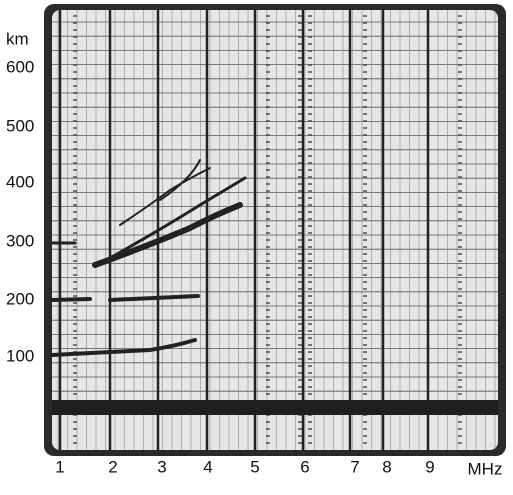  I want to click on y-tick-label: 200, so click(20, 298).